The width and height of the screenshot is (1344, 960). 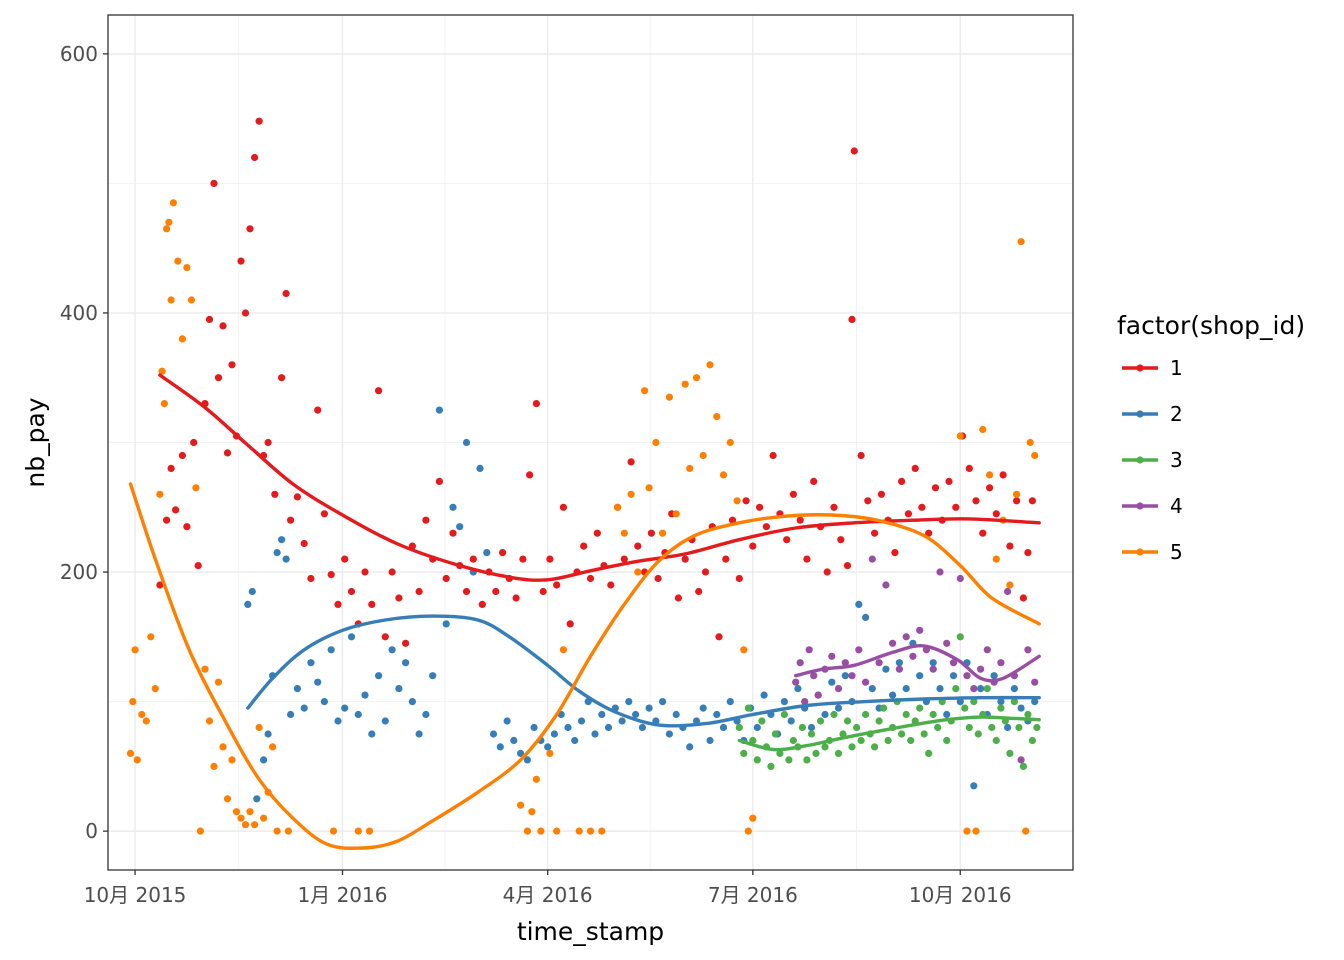 What do you see at coordinates (35, 442) in the screenshot?
I see `y-axis-title: nb_pay` at bounding box center [35, 442].